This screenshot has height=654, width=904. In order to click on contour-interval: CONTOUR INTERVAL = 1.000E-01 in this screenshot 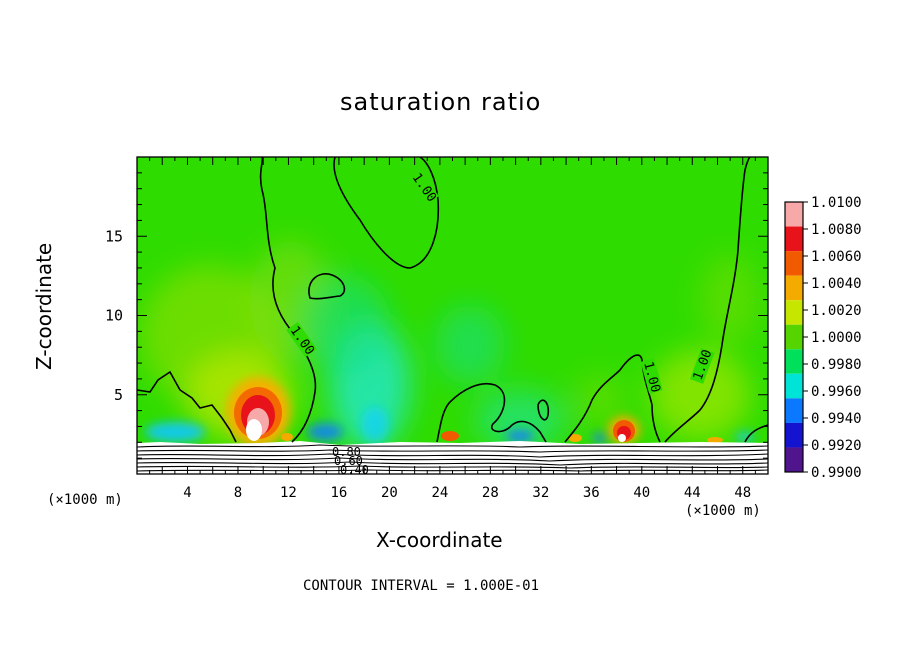, I will do `click(421, 586)`.